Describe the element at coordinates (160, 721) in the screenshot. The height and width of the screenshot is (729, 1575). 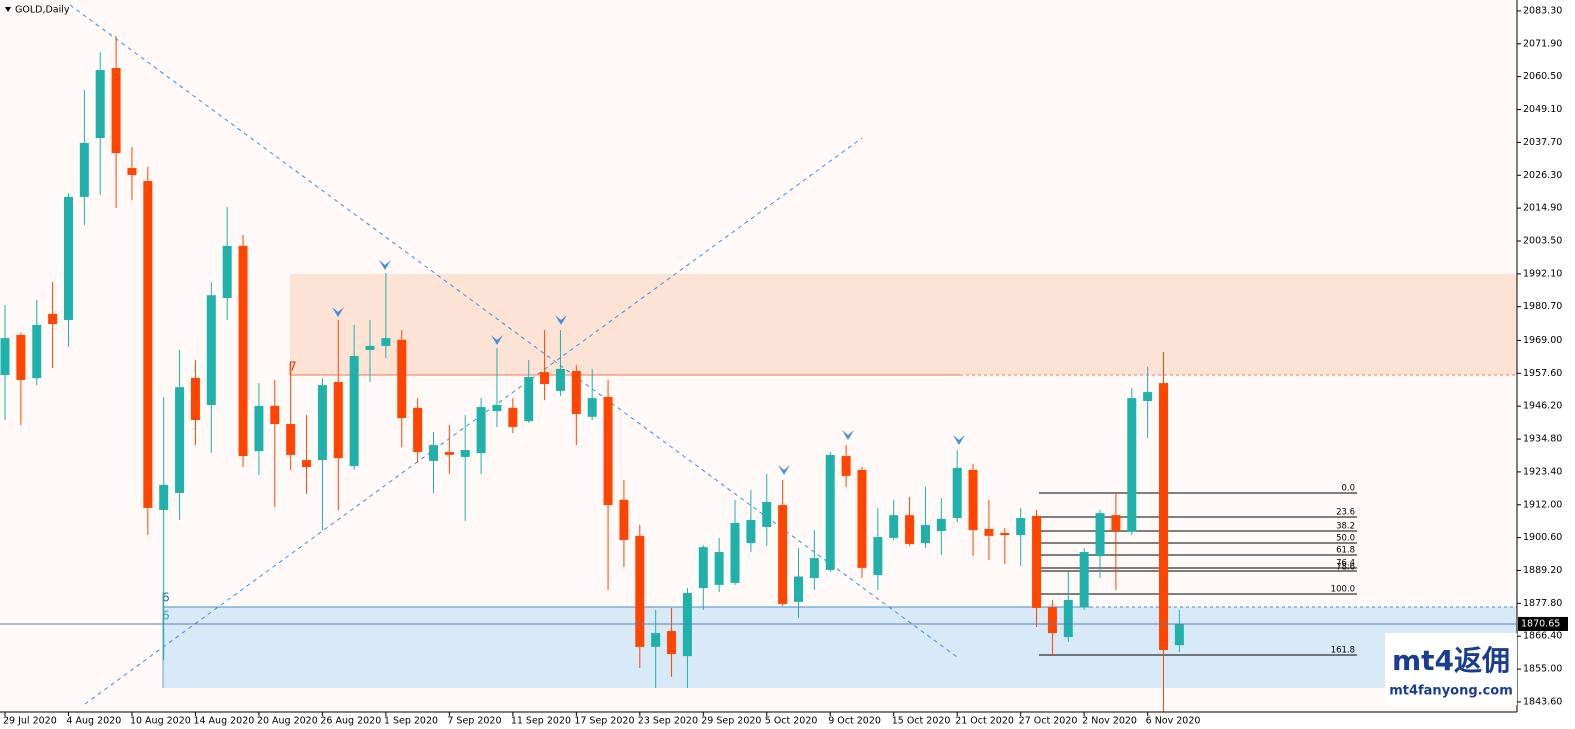
I see `x-tick-label: 10 Aug 2020` at that location.